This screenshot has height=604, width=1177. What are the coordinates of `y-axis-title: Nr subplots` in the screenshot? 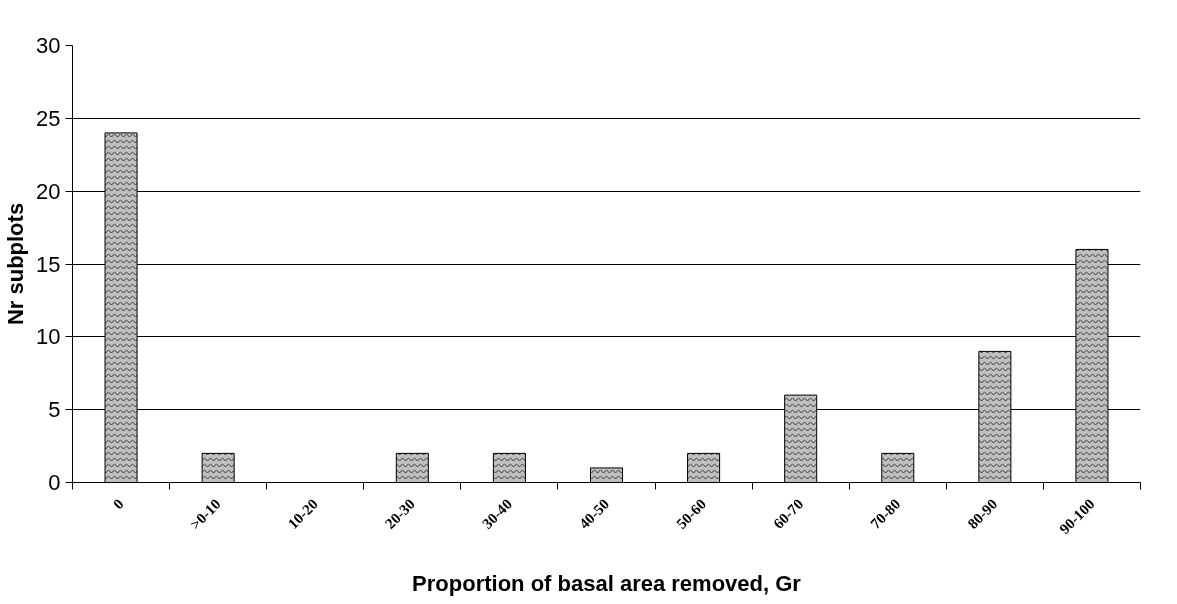 It's located at (16, 264).